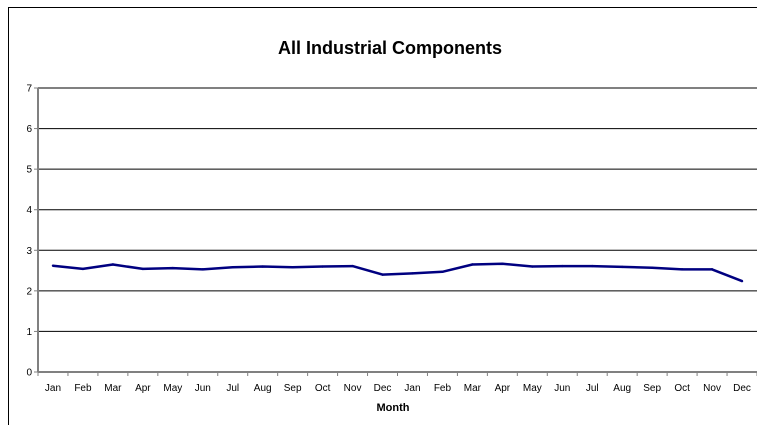 The height and width of the screenshot is (425, 757). What do you see at coordinates (29, 210) in the screenshot?
I see `y-tick-label: 4` at bounding box center [29, 210].